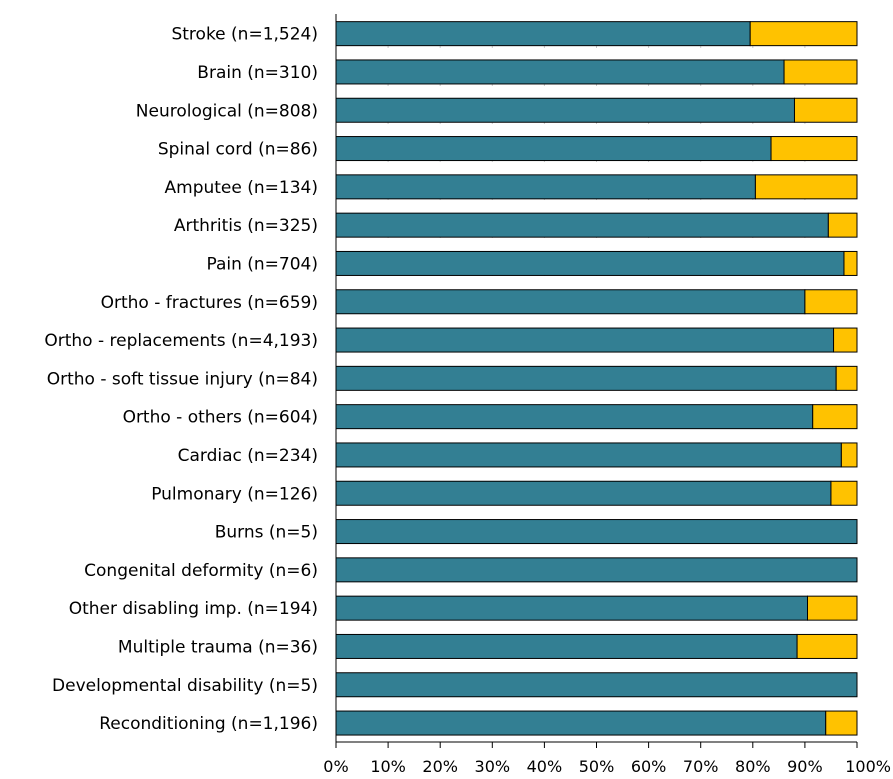  What do you see at coordinates (234, 494) in the screenshot?
I see `category-label: Pulmonary (n=126)` at bounding box center [234, 494].